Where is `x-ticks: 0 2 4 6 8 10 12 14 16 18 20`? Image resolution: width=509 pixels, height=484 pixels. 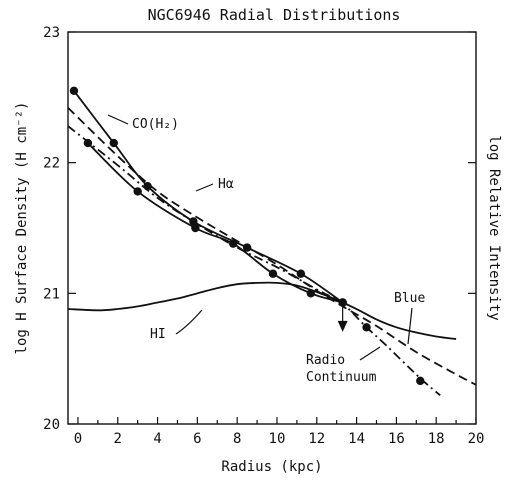
x-ticks: 0 2 4 6 8 10 12 14 16 18 20 is located at coordinates (279, 432).